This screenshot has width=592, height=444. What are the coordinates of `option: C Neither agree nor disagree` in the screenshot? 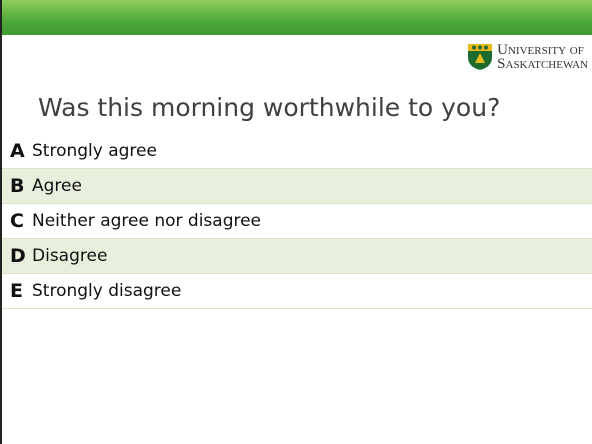 It's located at (297, 221).